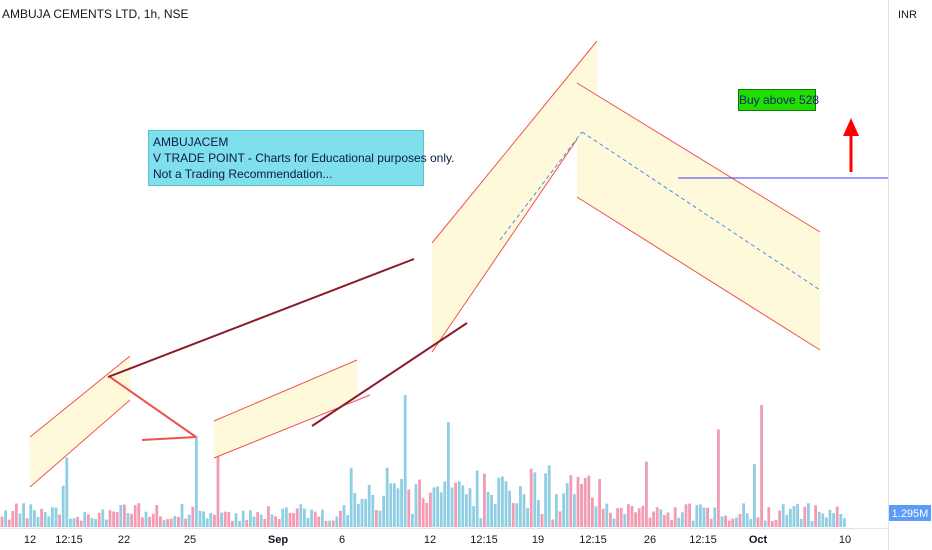 Image resolution: width=932 pixels, height=550 pixels. I want to click on currency-label: INR, so click(907, 15).